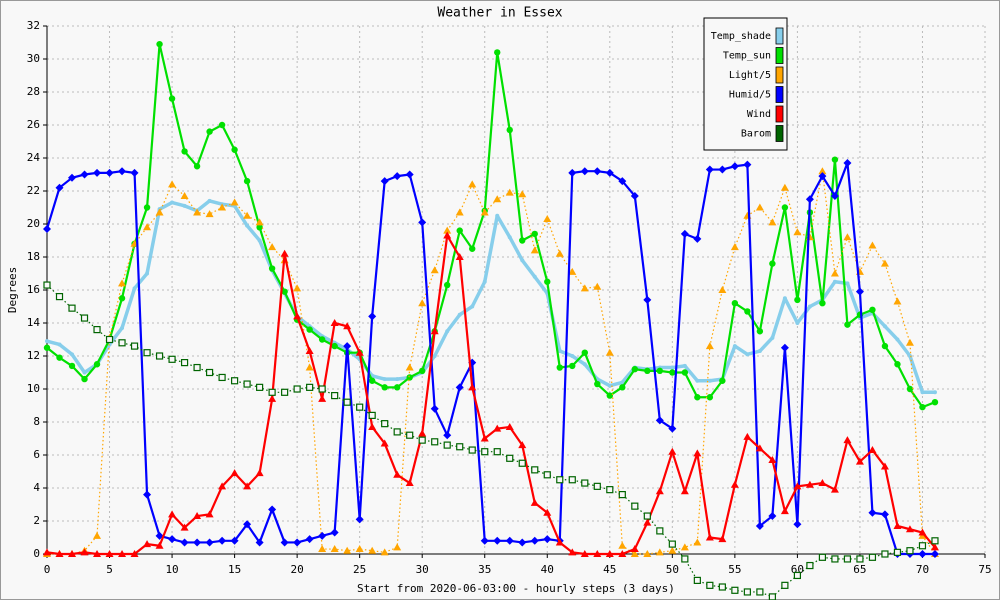  What do you see at coordinates (747, 56) in the screenshot?
I see `legend-label: Temp_sun` at bounding box center [747, 56].